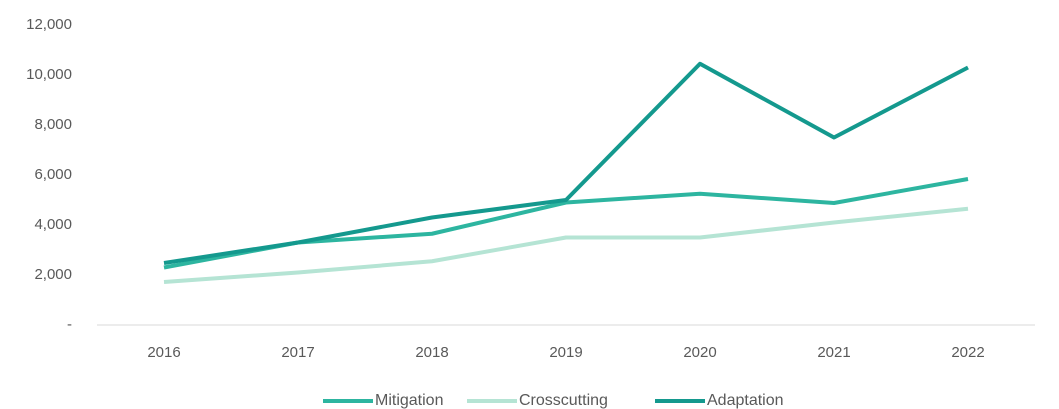 The height and width of the screenshot is (409, 1059). Describe the element at coordinates (49, 74) in the screenshot. I see `y-tick-label: 10,000` at that location.